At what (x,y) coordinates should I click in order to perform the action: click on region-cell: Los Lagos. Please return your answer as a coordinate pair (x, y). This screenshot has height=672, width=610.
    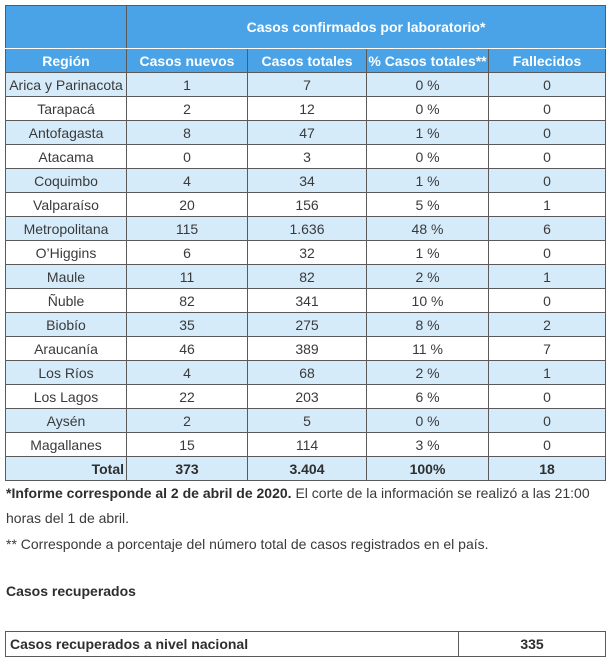
    Looking at the image, I should click on (66, 396).